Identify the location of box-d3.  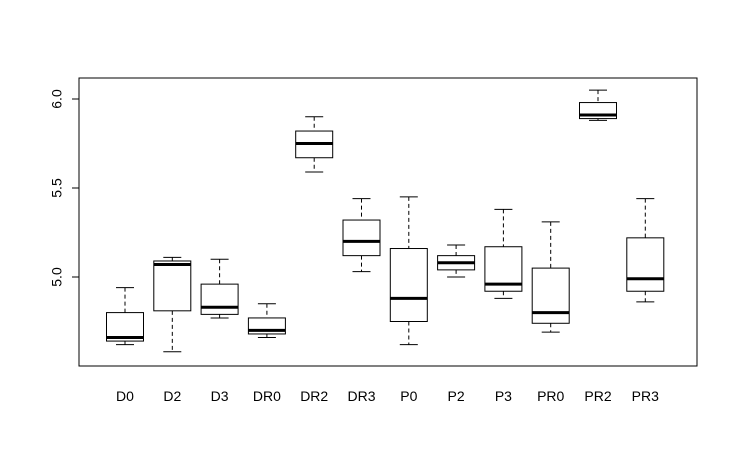
(219, 288).